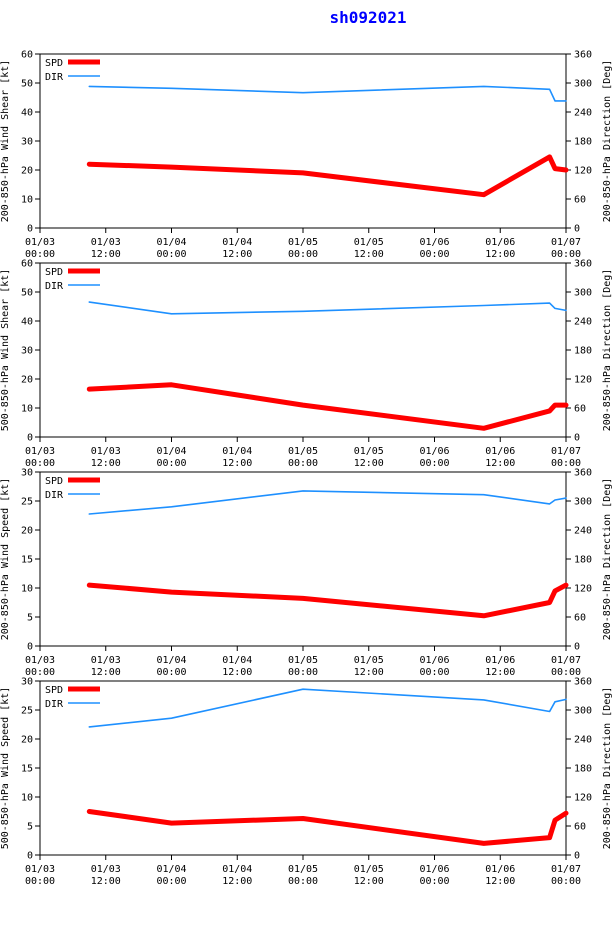  What do you see at coordinates (327, 176) in the screenshot?
I see `spd-series-line` at bounding box center [327, 176].